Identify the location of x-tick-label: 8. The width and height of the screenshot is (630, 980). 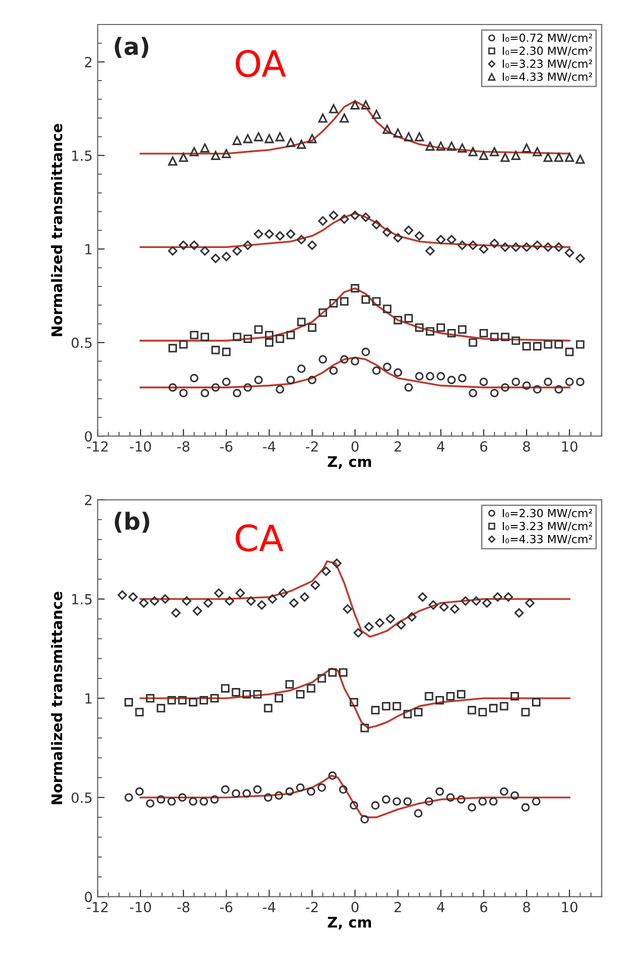
(526, 446).